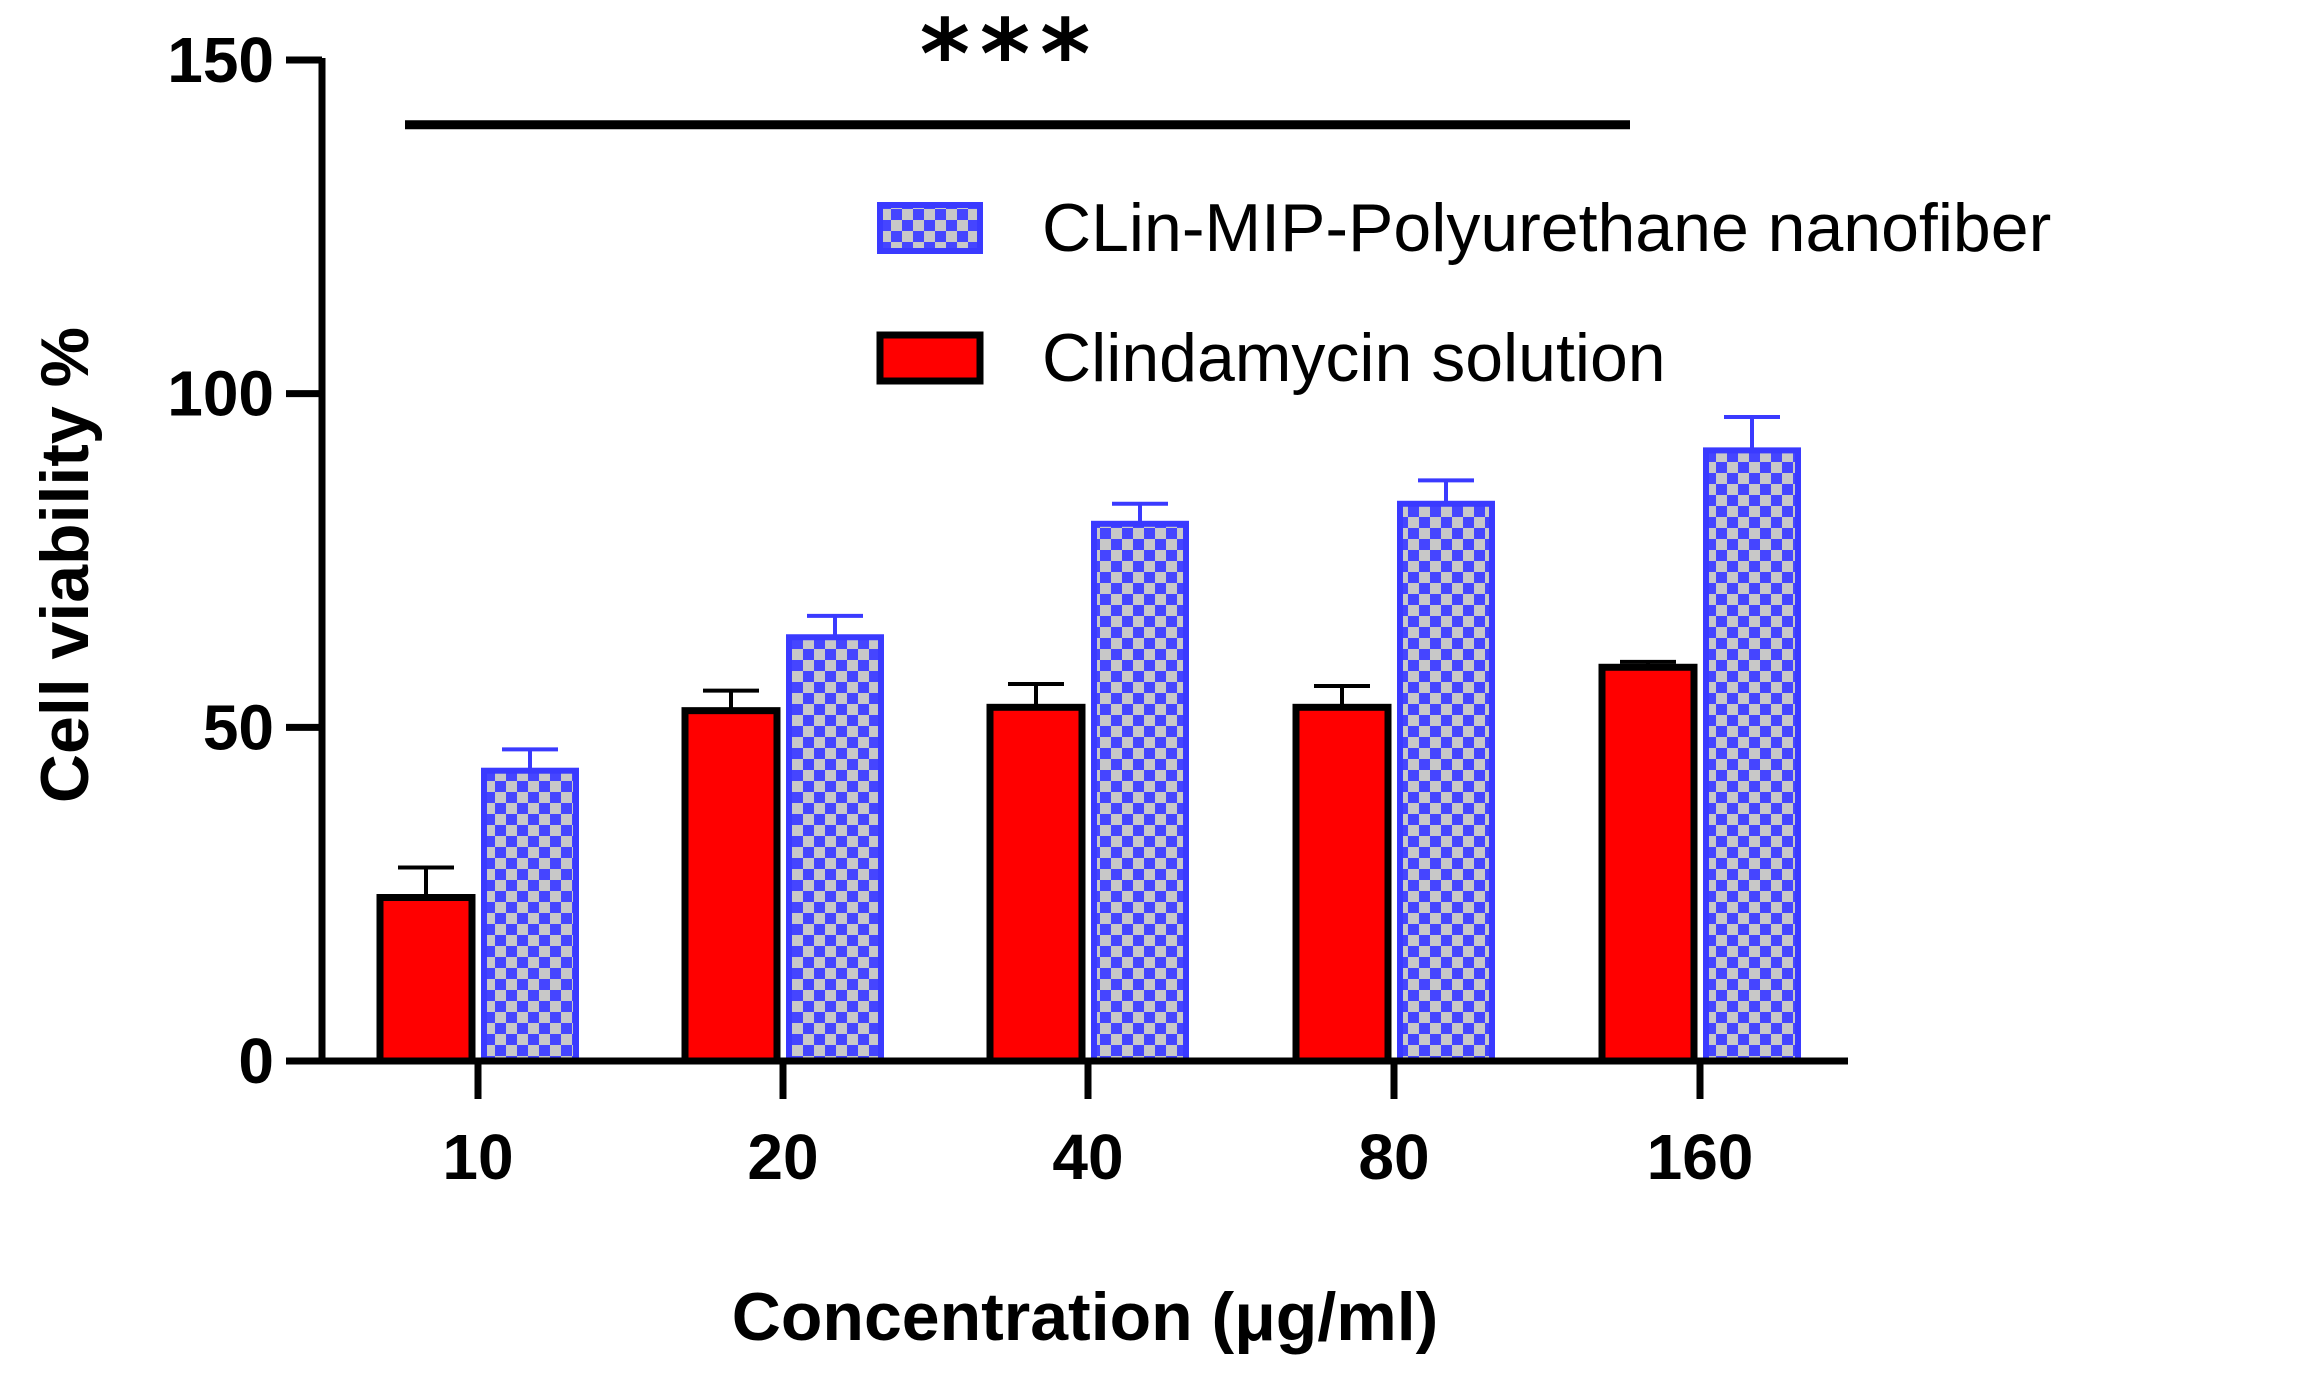  What do you see at coordinates (256, 1061) in the screenshot?
I see `y-tick-label-0: 0` at bounding box center [256, 1061].